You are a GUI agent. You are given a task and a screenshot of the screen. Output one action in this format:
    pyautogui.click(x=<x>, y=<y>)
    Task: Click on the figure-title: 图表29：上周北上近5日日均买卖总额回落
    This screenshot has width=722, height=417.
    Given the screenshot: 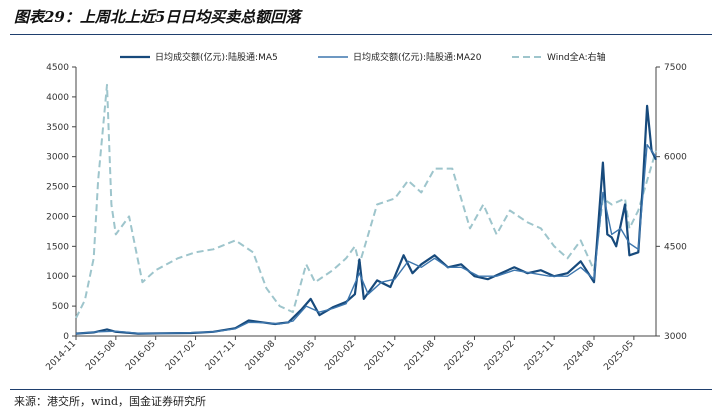 What is the action you would take?
    pyautogui.click(x=157, y=17)
    